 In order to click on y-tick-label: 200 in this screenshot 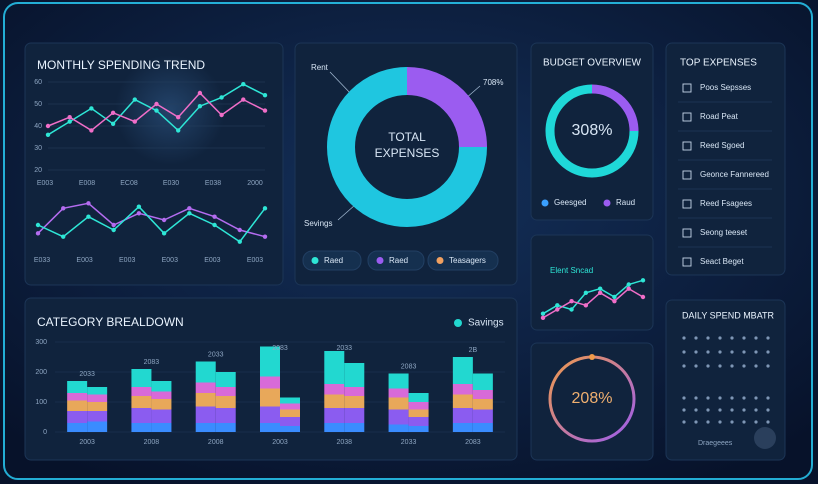, I will do `click(41, 372)`.